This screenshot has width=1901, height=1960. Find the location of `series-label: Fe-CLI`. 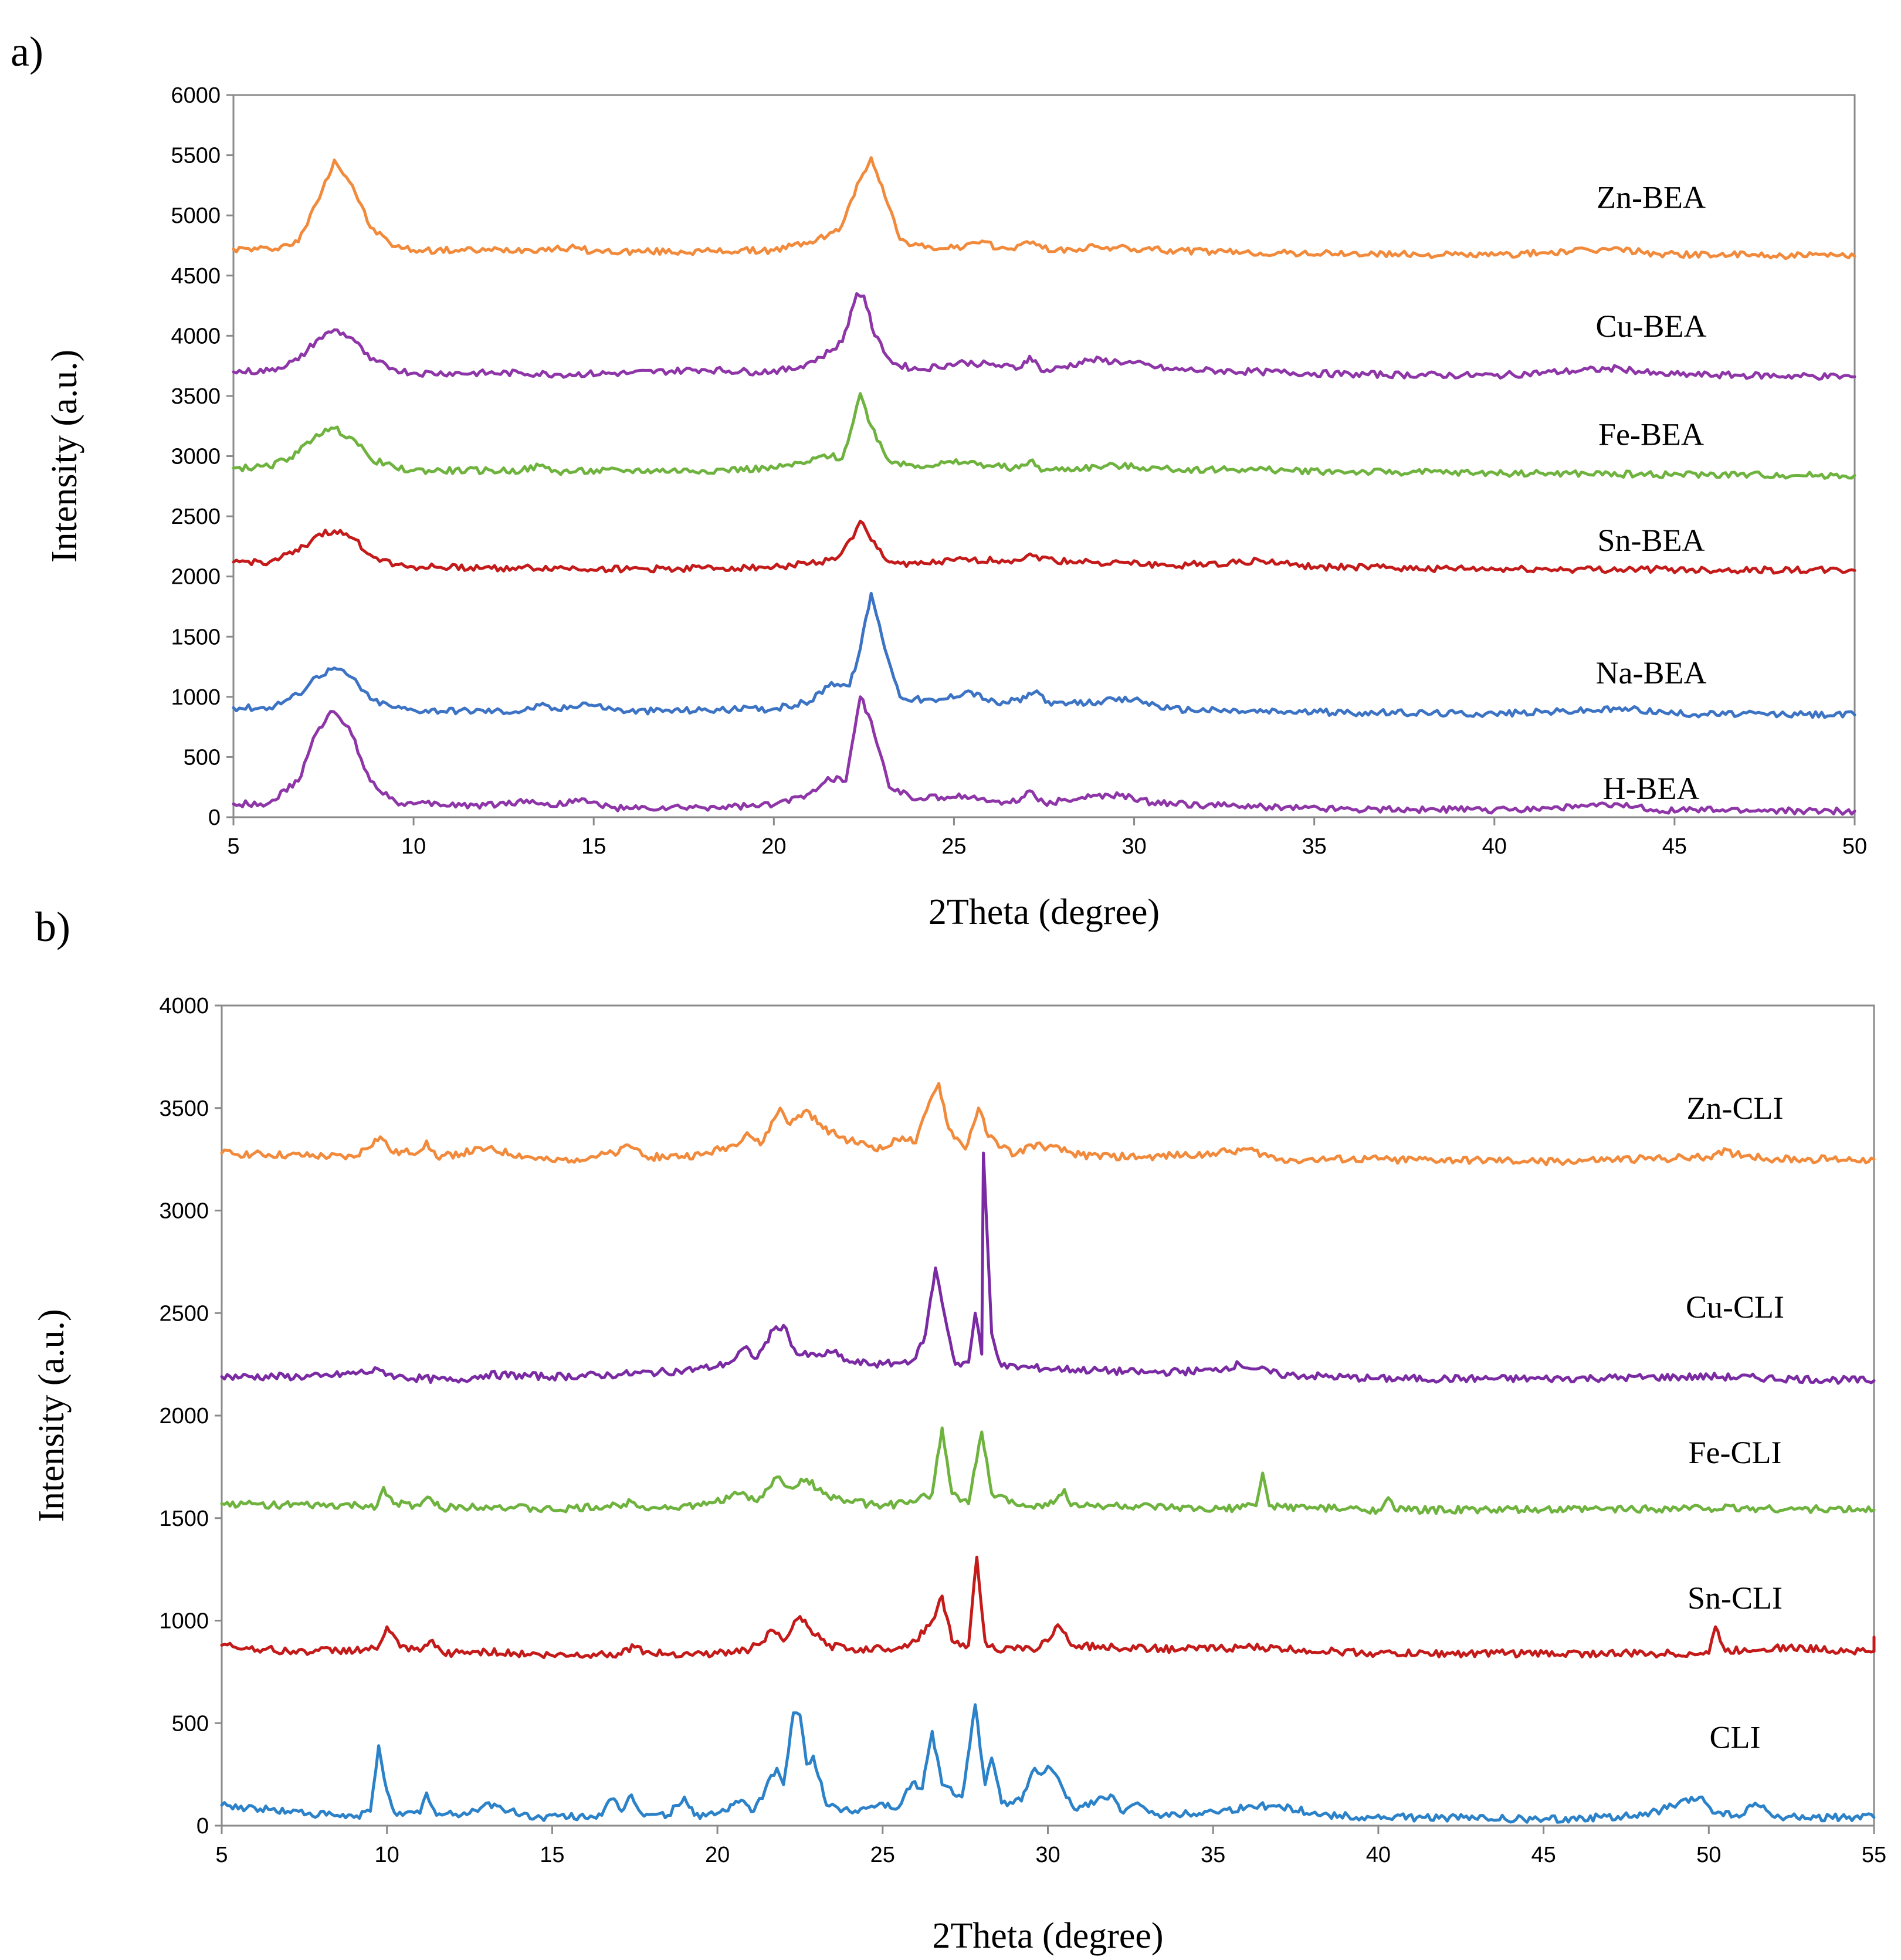

series-label: Fe-CLI is located at coordinates (1735, 1453).